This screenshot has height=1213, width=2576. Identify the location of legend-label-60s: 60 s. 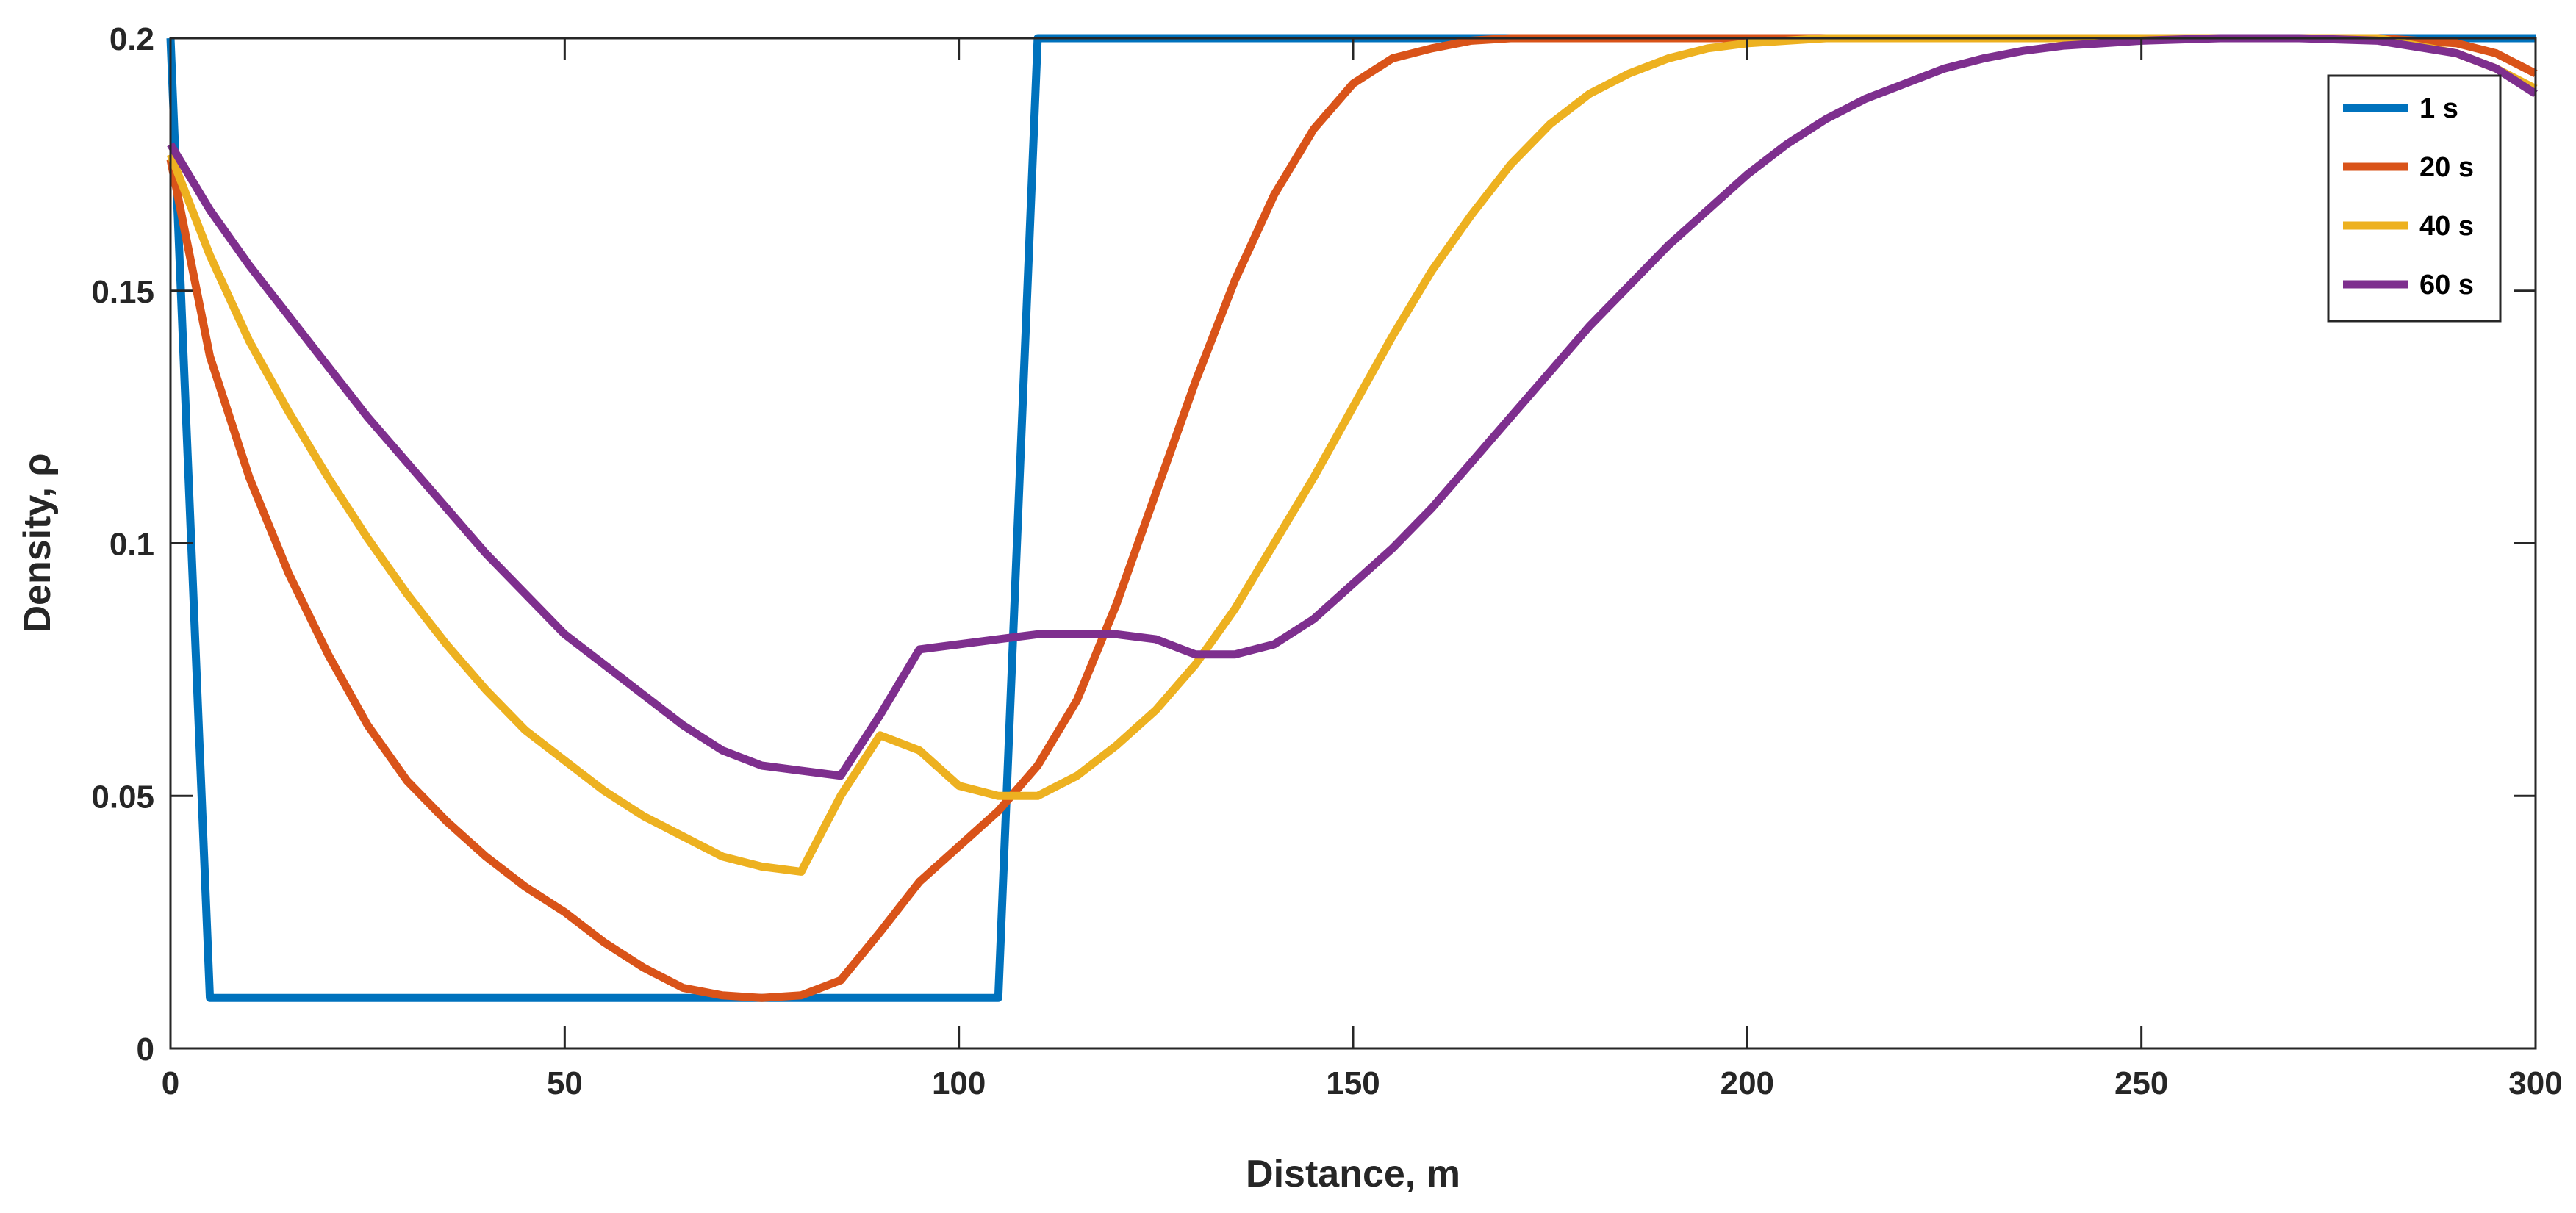
(2446, 285).